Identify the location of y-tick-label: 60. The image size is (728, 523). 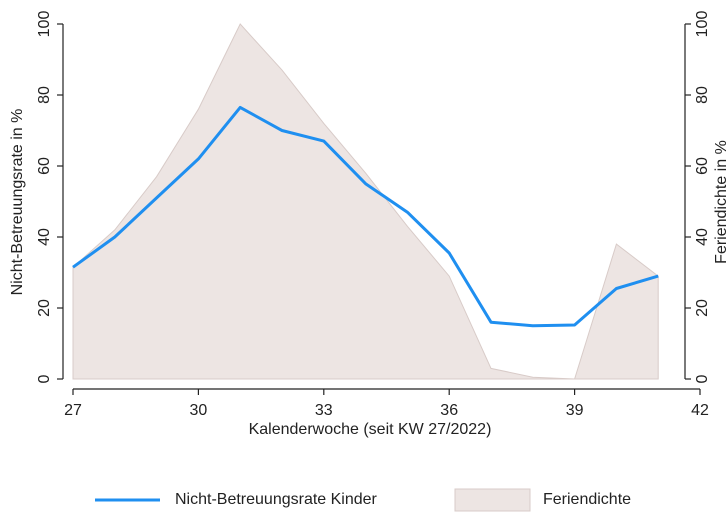
(44, 166).